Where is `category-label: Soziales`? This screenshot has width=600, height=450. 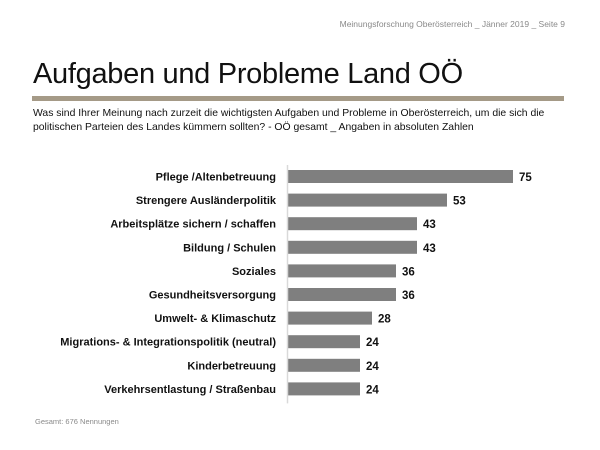
category-label: Soziales is located at coordinates (254, 272).